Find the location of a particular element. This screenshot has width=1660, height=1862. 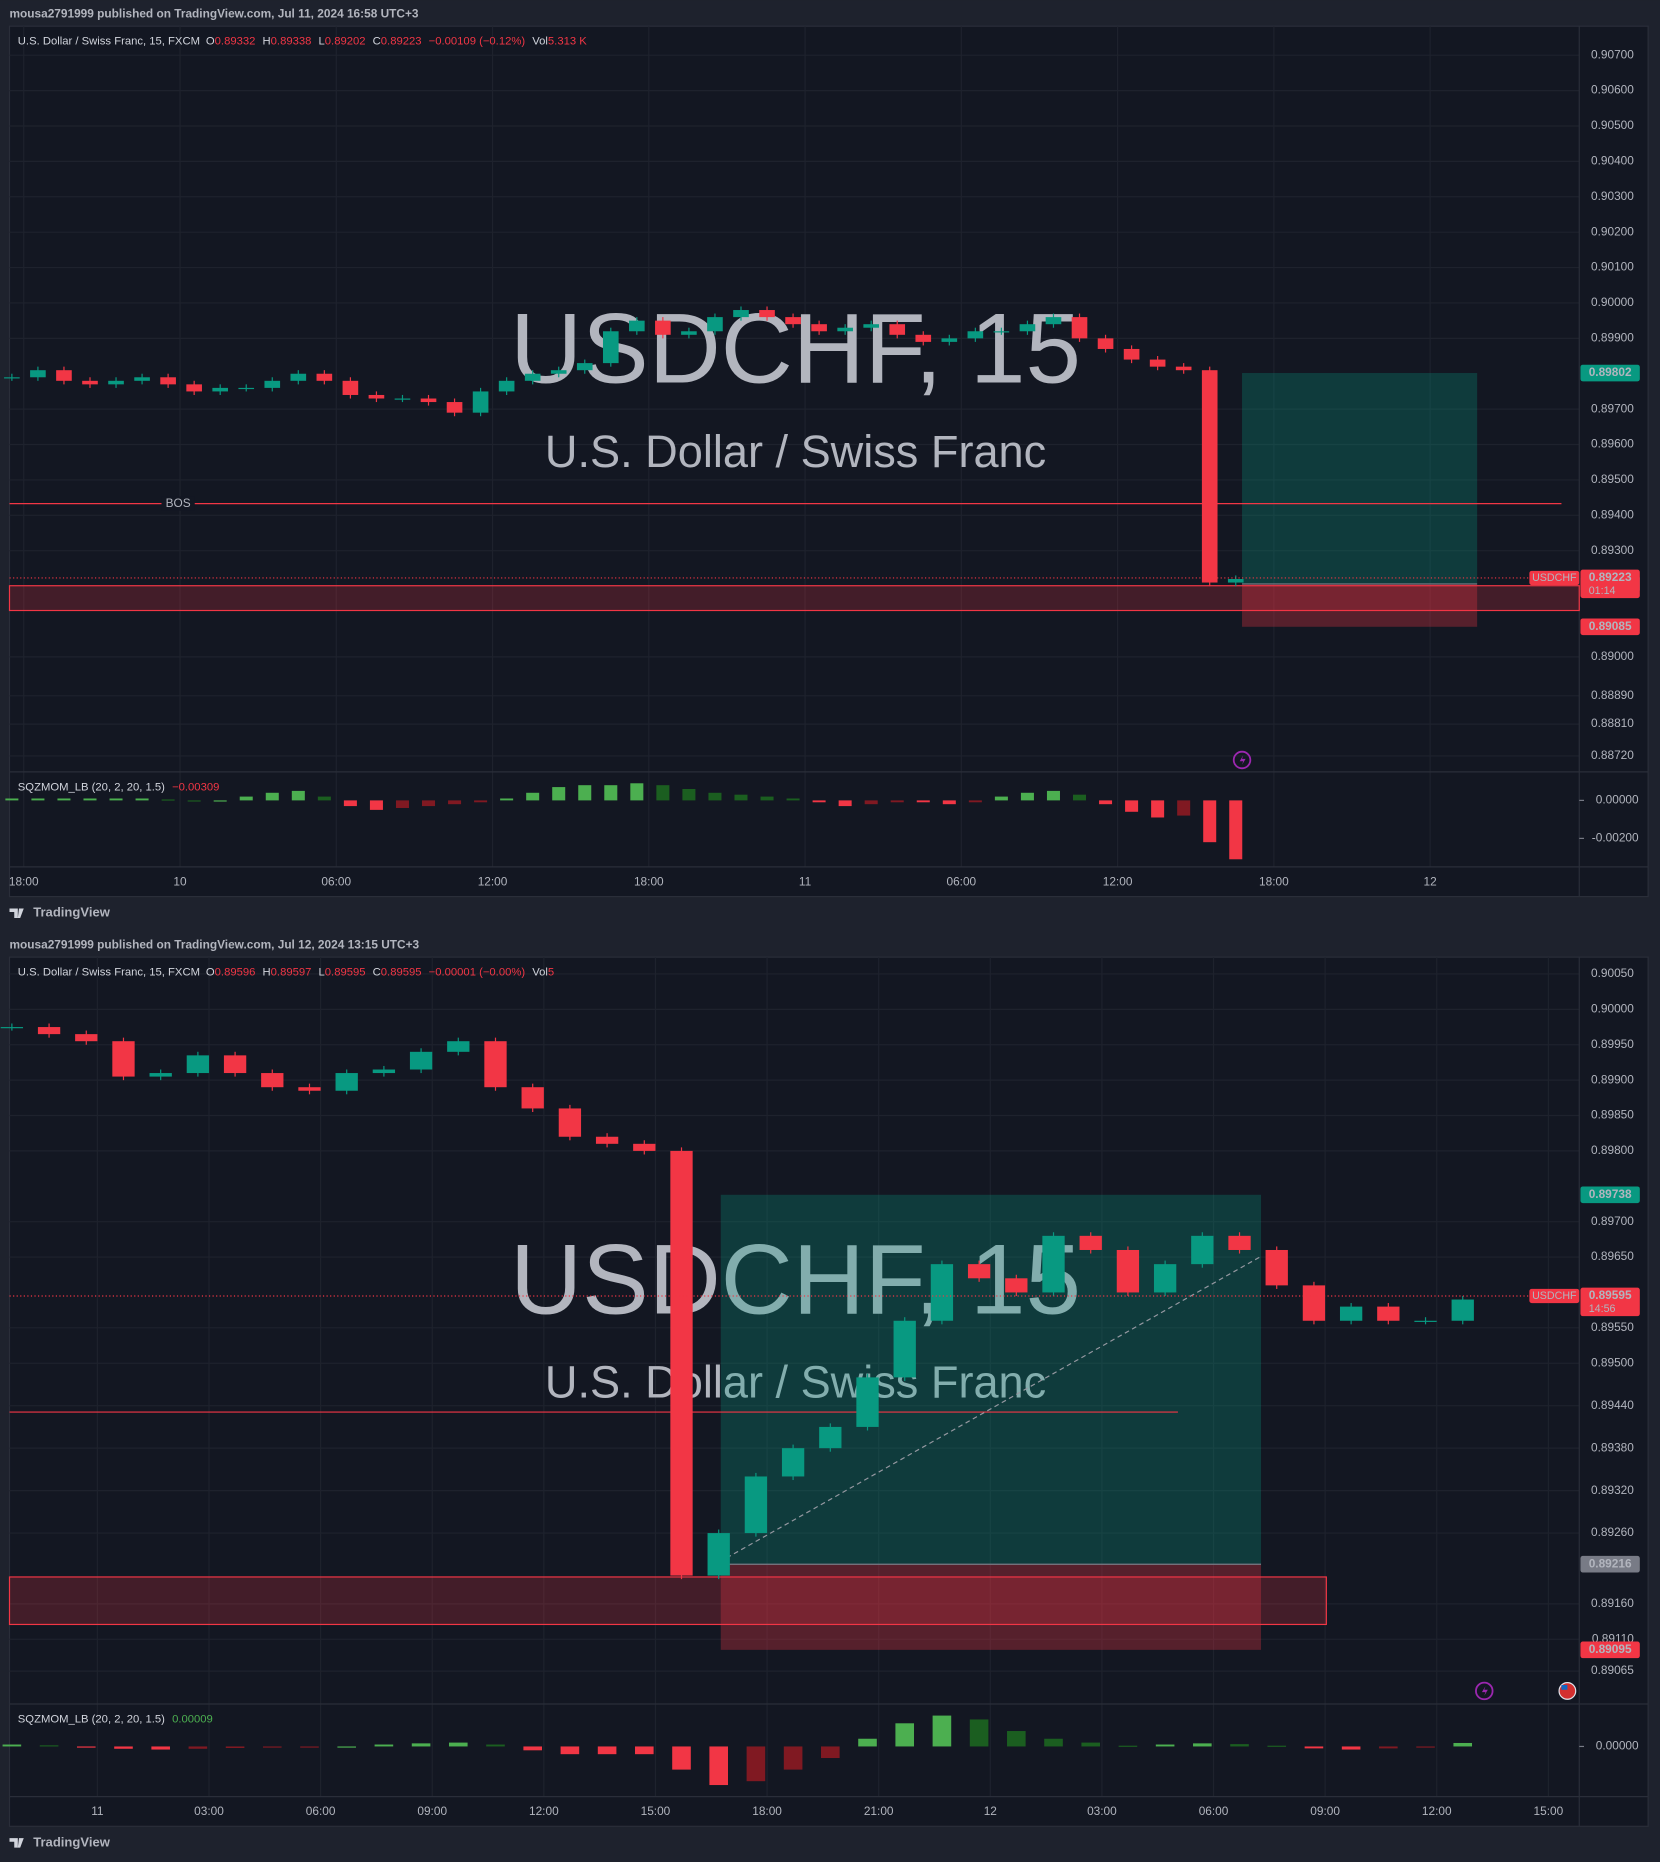

ohlc-key: L is located at coordinates (322, 42).